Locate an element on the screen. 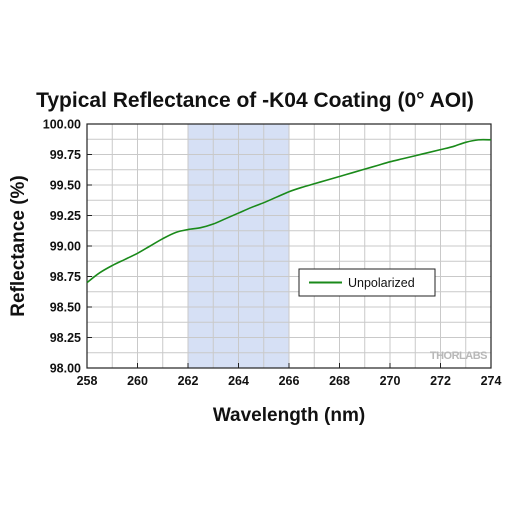  y-tick-label: 99.50 is located at coordinates (65, 186).